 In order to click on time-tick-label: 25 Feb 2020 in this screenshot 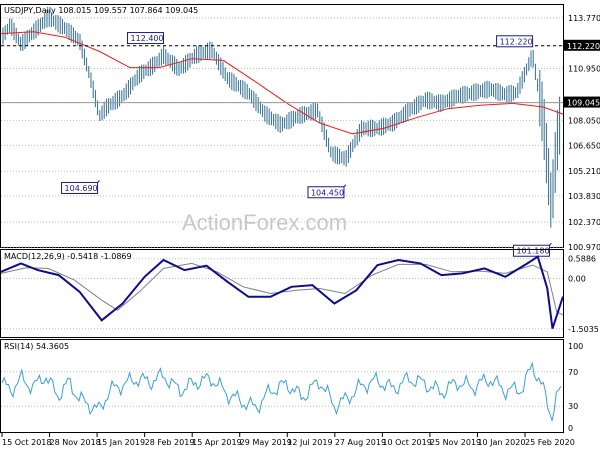, I will do `click(550, 442)`.